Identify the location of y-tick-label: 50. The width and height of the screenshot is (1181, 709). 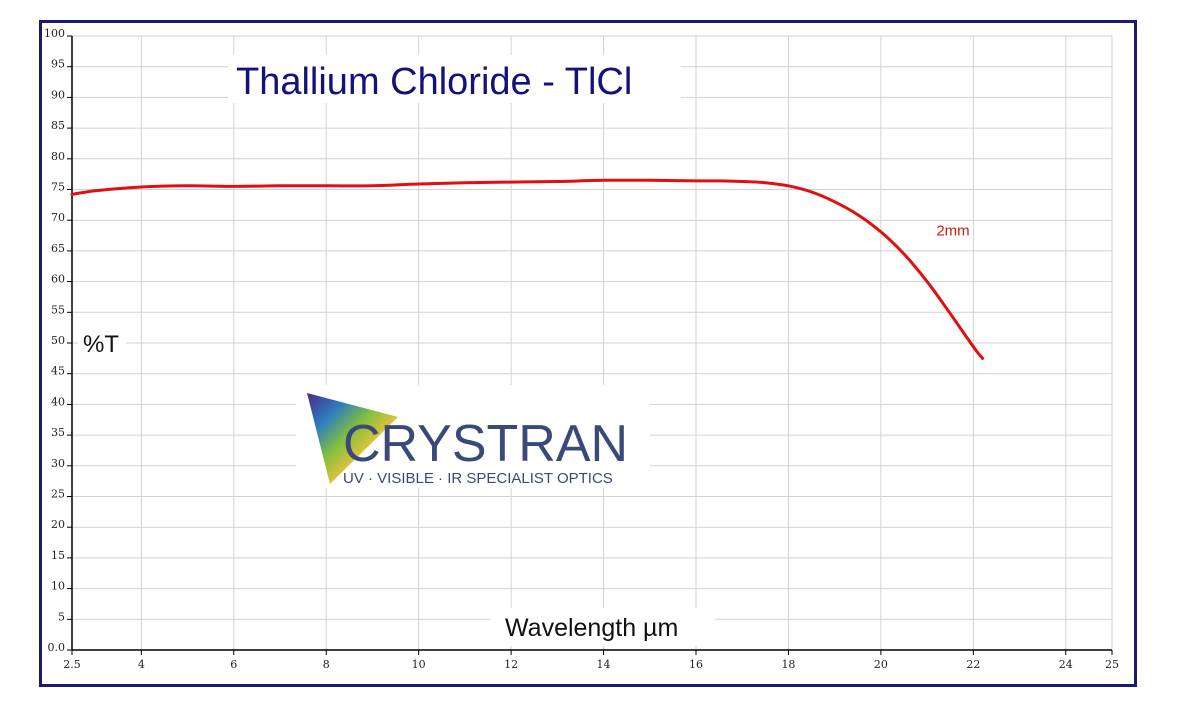
(58, 340).